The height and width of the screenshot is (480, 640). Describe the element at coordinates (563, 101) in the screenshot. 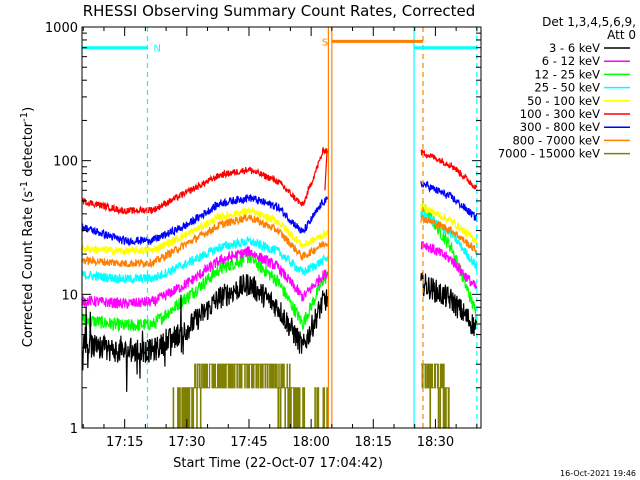

I see `legend-label: 50 - 100 keV` at that location.